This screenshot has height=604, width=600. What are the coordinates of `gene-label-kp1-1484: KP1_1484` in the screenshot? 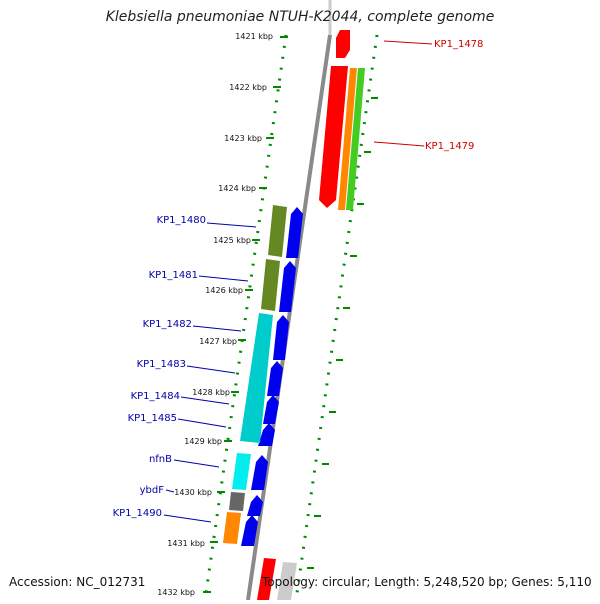 It's located at (155, 396).